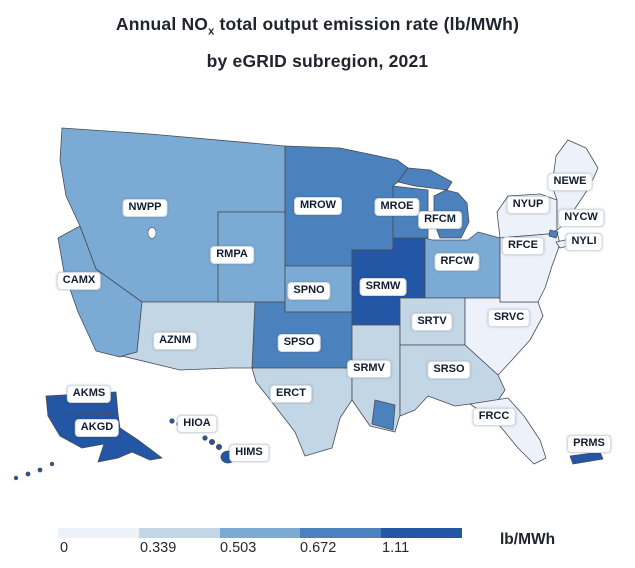 This screenshot has height=568, width=635. Describe the element at coordinates (369, 369) in the screenshot. I see `region-label-srmv: SRMV` at that location.